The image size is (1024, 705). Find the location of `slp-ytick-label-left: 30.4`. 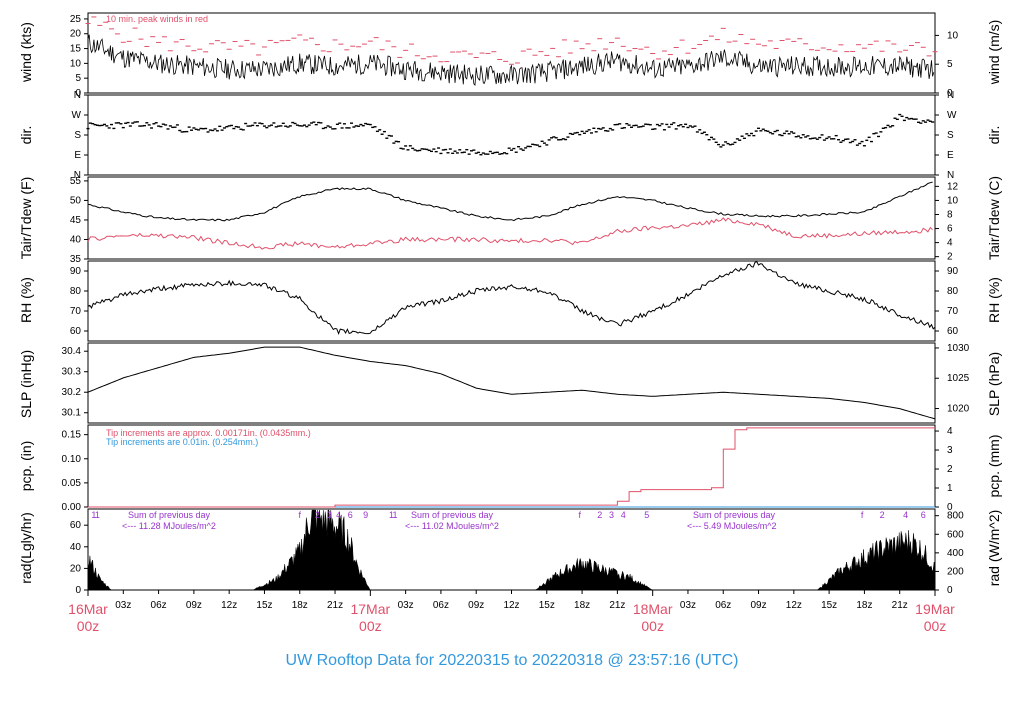

slp-ytick-label-left: 30.4 is located at coordinates (72, 351).